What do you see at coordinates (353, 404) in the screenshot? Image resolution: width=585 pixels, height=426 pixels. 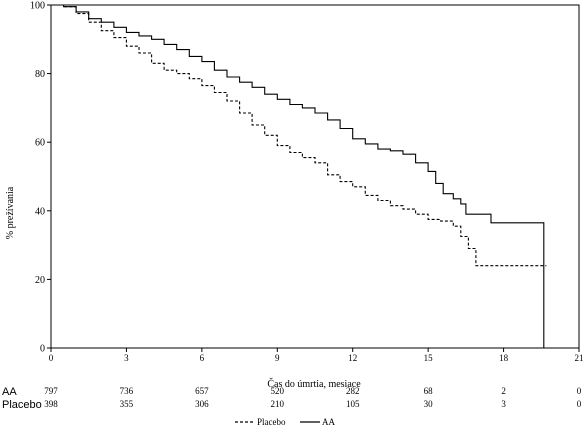 I see `at-risk-value: 105` at bounding box center [353, 404].